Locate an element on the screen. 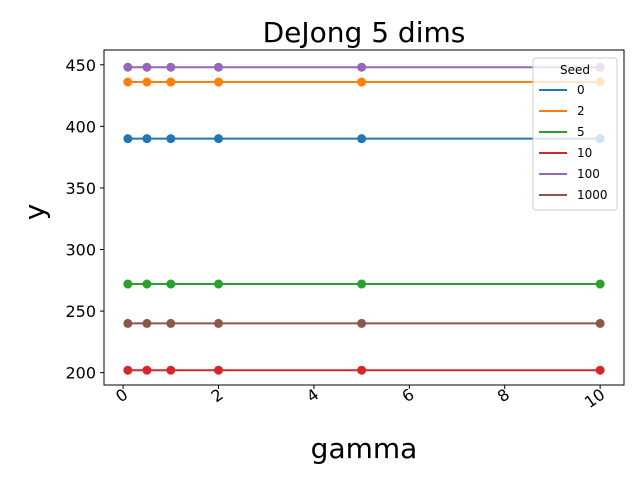 The image size is (640, 480). legend-item-0: 0 is located at coordinates (562, 90).